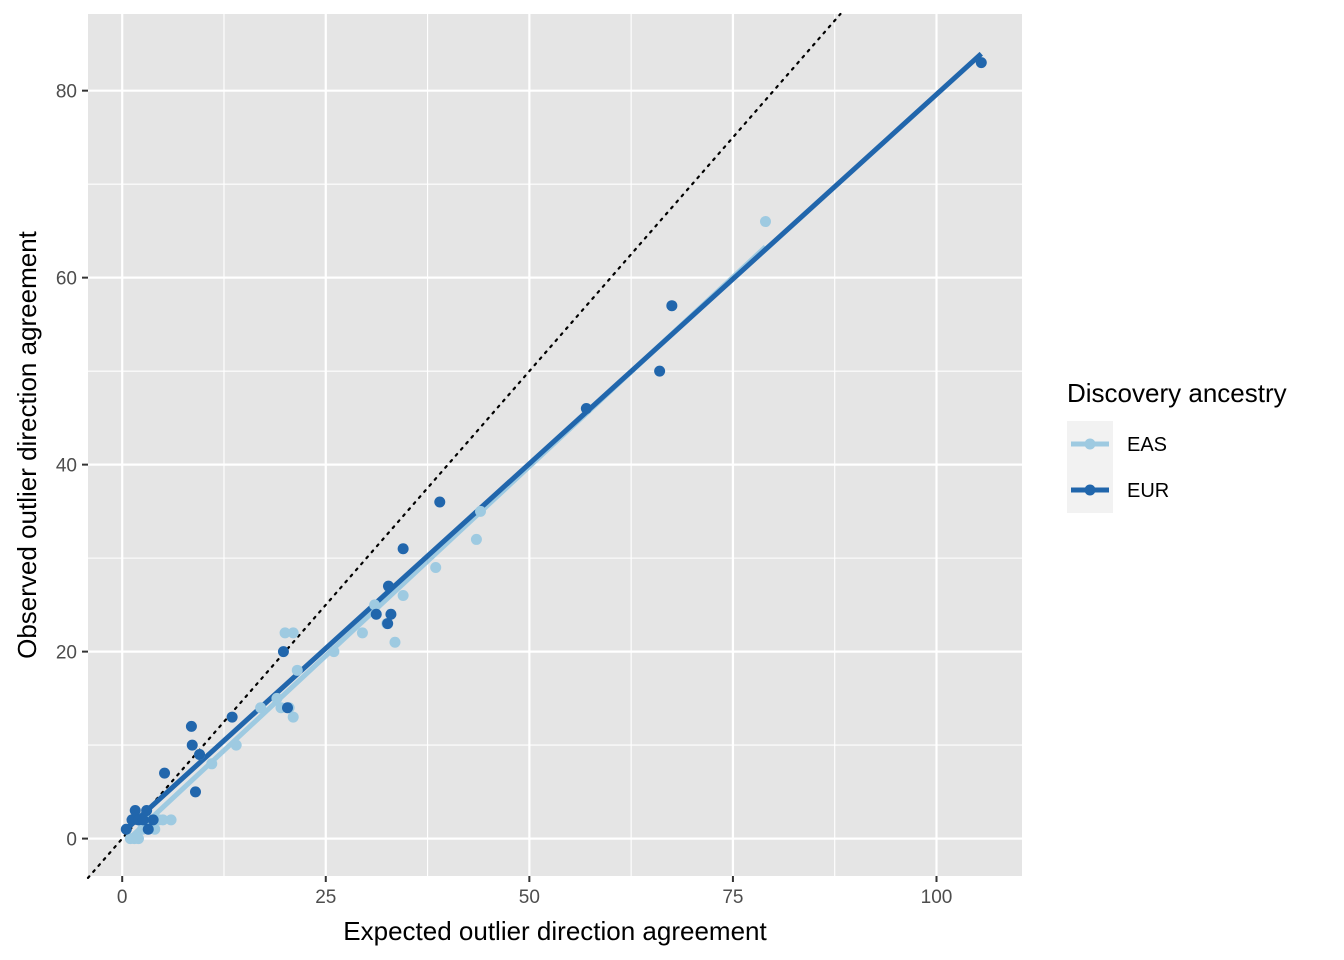 The width and height of the screenshot is (1344, 960). Describe the element at coordinates (1090, 490) in the screenshot. I see `legend-key-point-eur` at that location.